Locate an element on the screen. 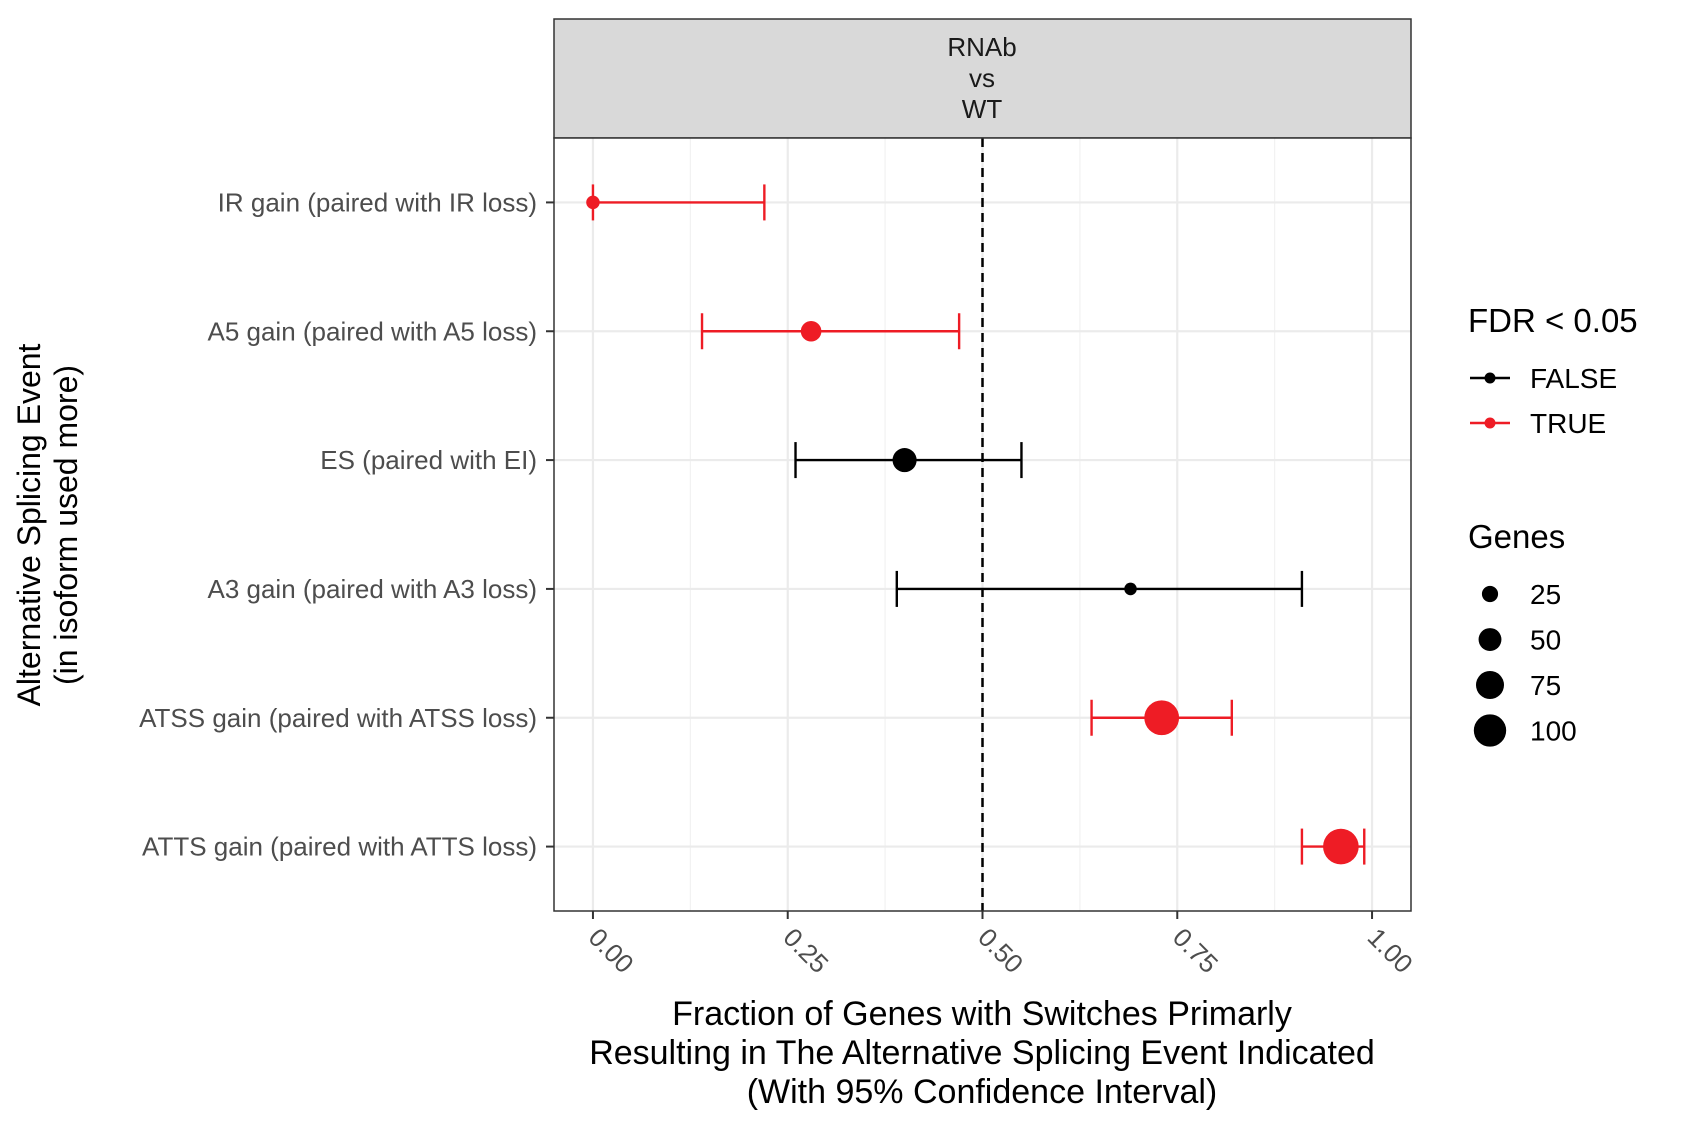 The height and width of the screenshot is (1122, 1688). legend-label-false: FALSE is located at coordinates (1573, 378).